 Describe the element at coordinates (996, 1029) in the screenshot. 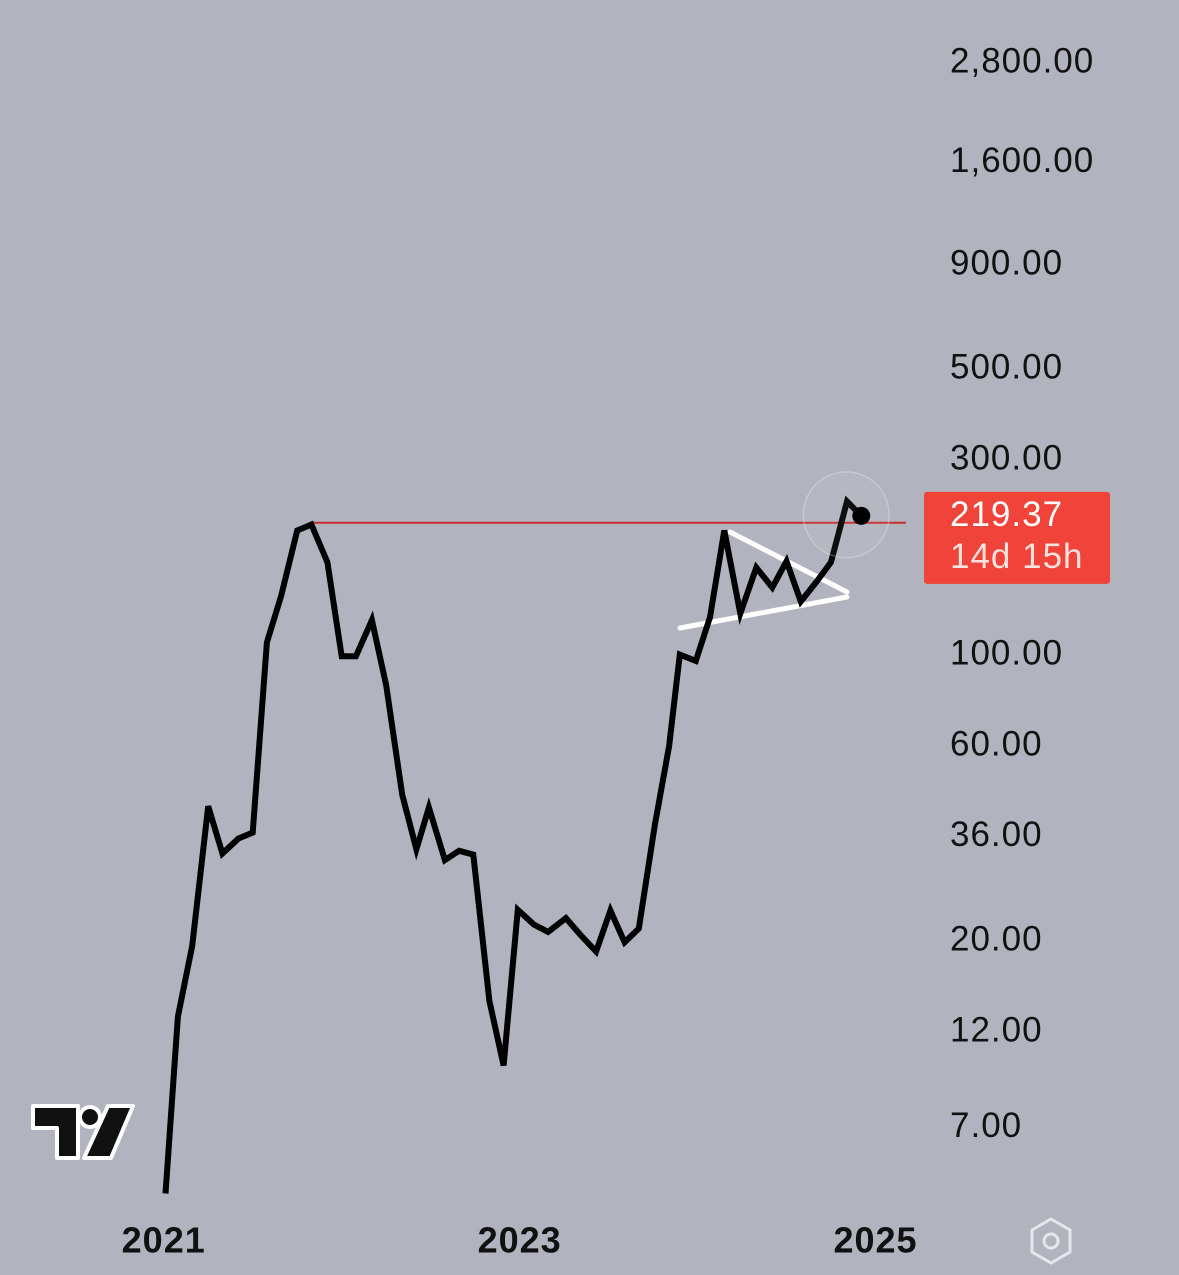

I see `y-tick-label: 12.00` at that location.